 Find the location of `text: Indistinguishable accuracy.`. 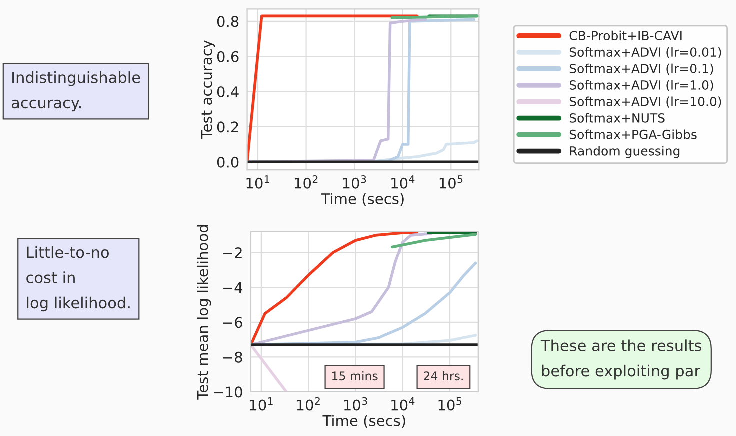

text: Indistinguishable accuracy. is located at coordinates (76, 92).